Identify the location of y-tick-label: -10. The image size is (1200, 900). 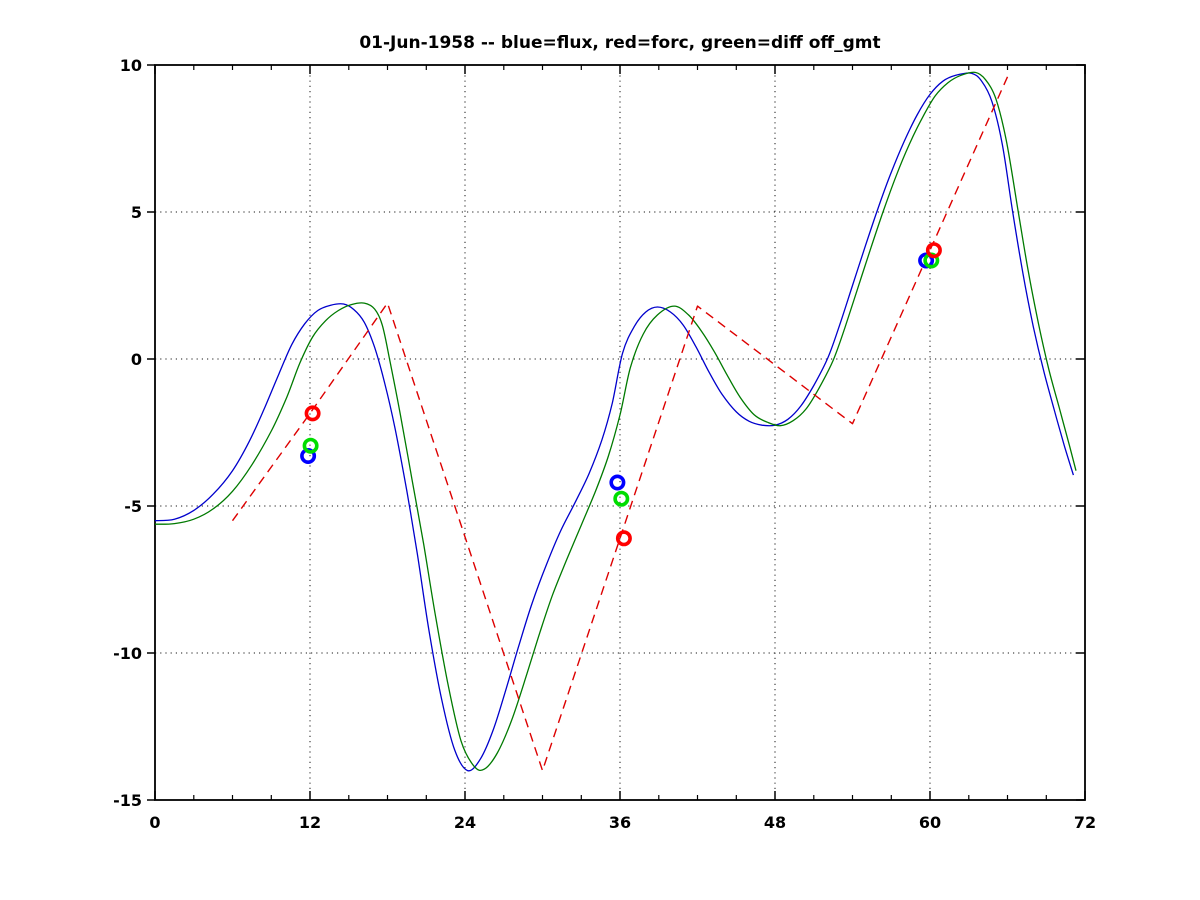
(127, 653).